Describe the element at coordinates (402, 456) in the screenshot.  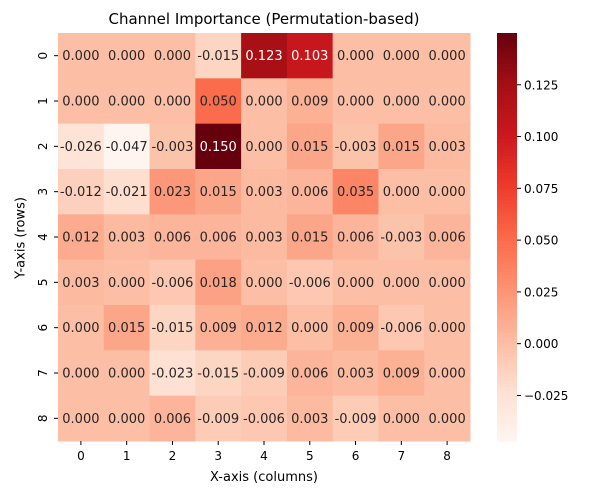
I see `x-tick-label: 7` at that location.